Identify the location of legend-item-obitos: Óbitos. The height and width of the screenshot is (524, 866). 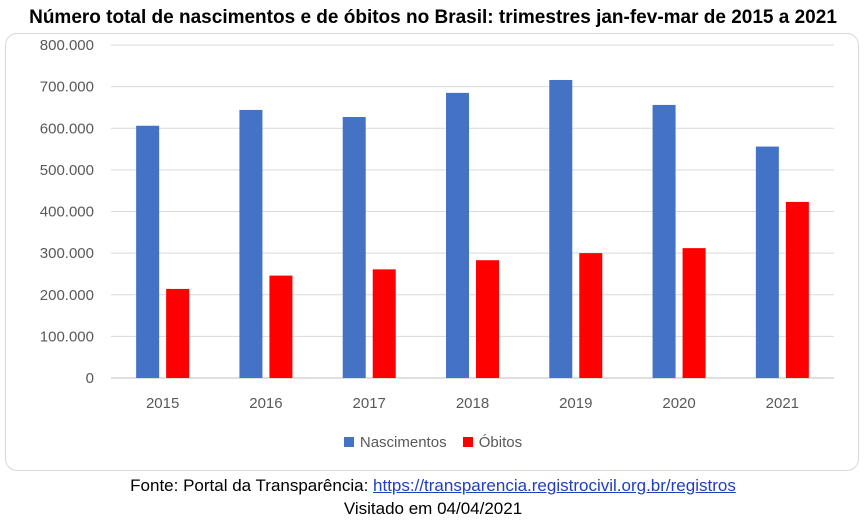
(492, 443).